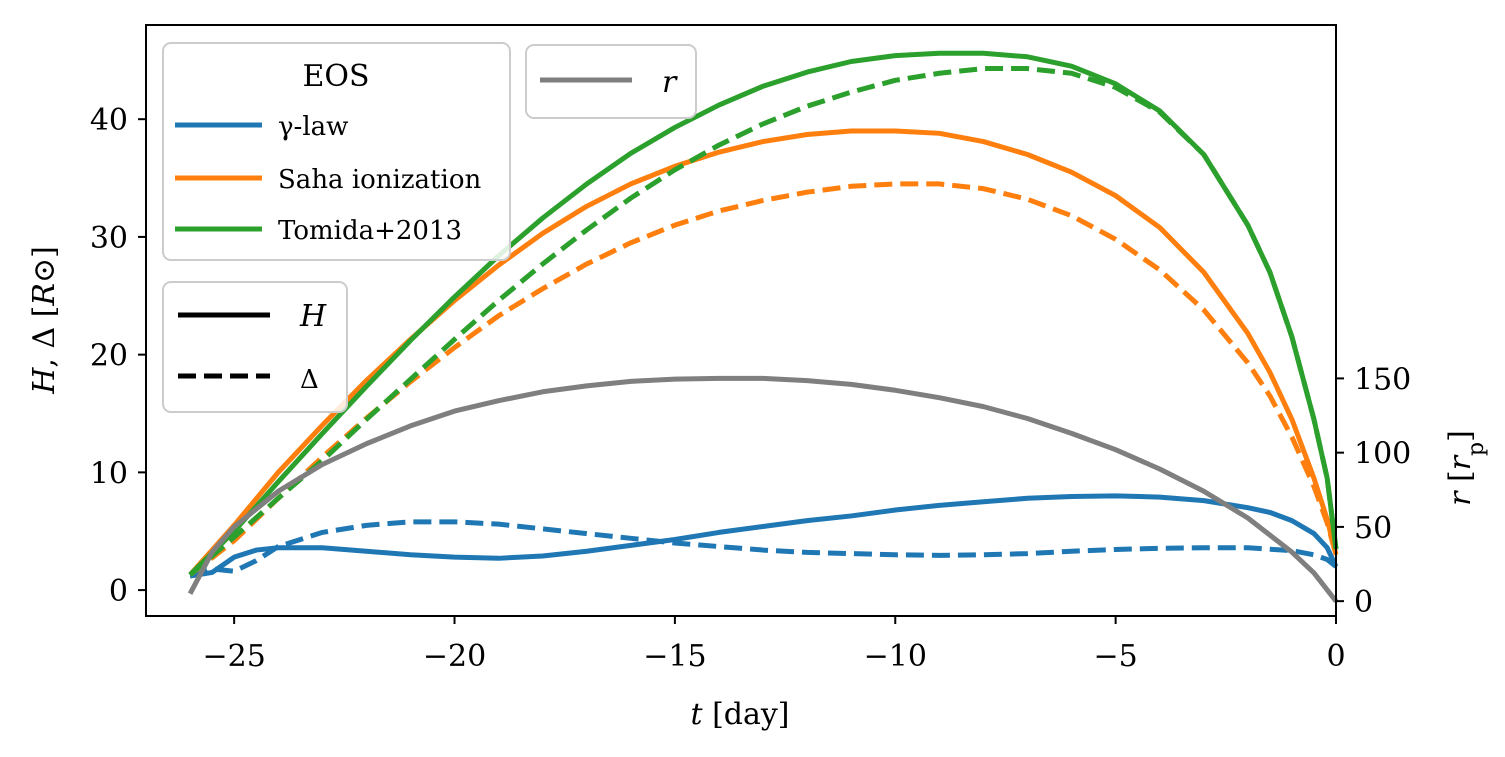  I want to click on x-tick-label: −10, so click(895, 656).